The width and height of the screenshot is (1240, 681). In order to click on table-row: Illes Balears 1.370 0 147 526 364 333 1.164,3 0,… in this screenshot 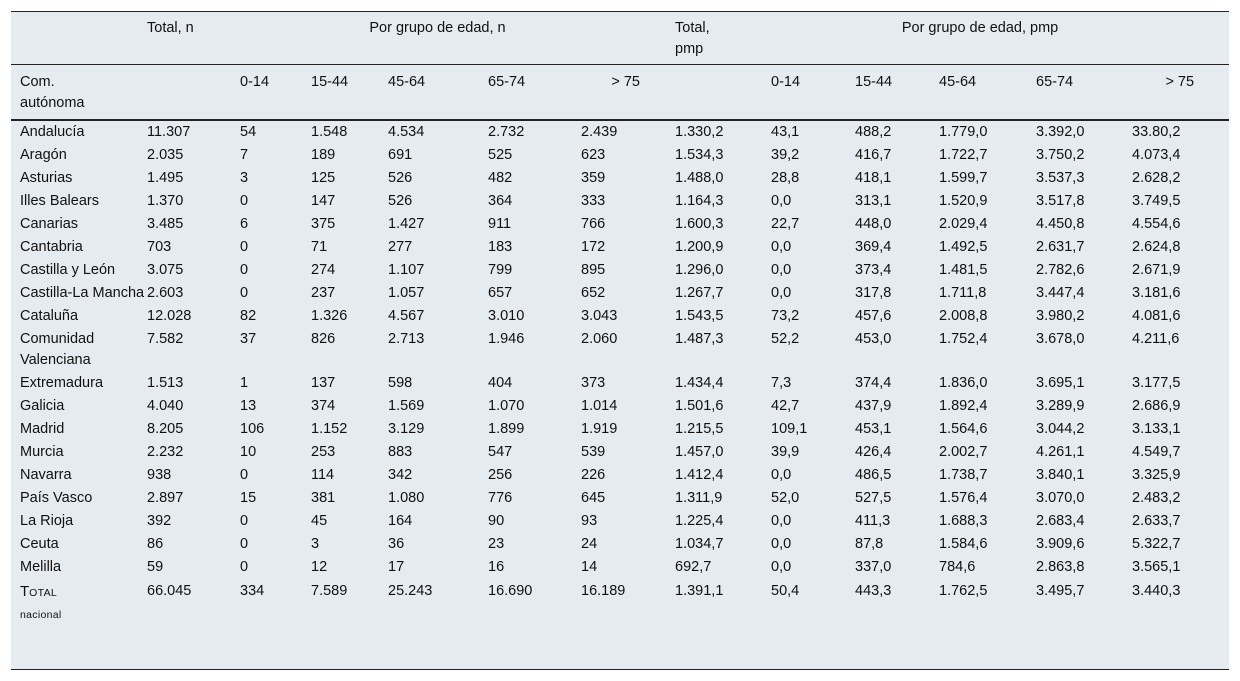, I will do `click(620, 201)`.